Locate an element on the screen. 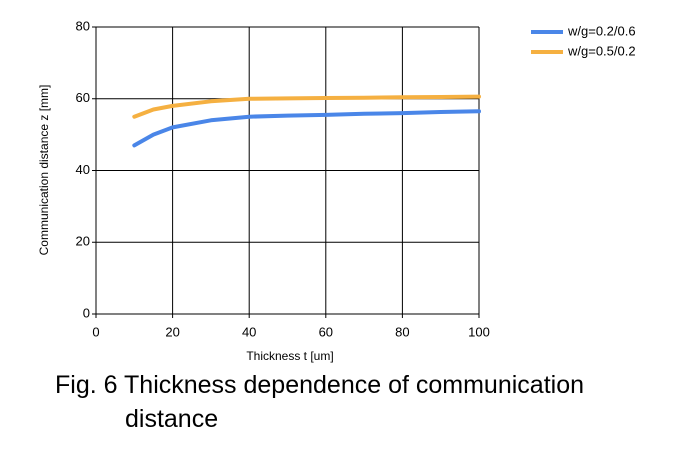 This screenshot has height=455, width=693. y-tick-label: 0 is located at coordinates (86, 312).